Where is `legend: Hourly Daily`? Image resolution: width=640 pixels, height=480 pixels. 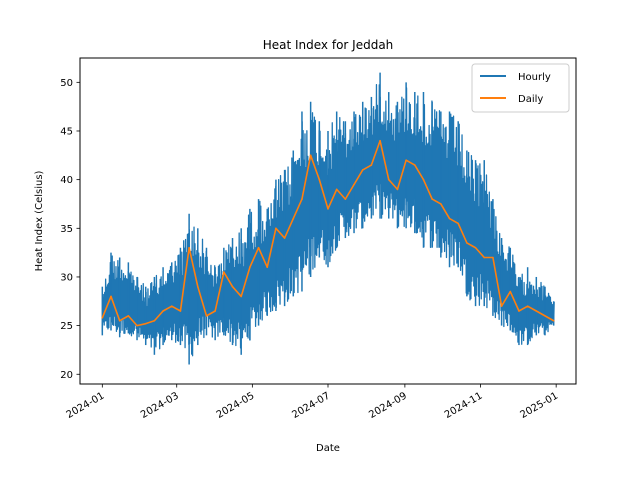 legend: Hourly Daily is located at coordinates (520, 88).